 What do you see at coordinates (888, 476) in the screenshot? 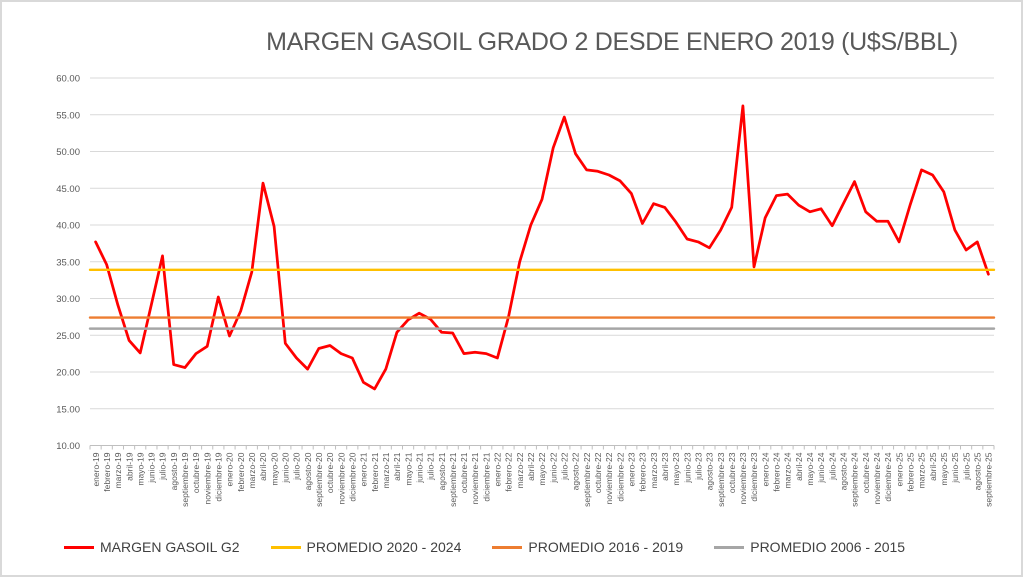
I see `x-axis-label: diciembre-24` at bounding box center [888, 476].